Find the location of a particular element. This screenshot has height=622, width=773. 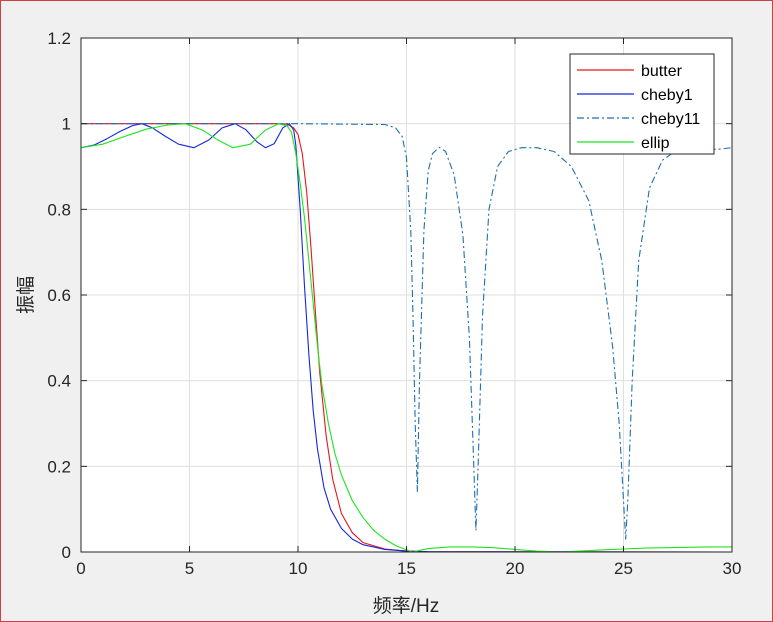

legend-label-ellip: ellip is located at coordinates (655, 143).